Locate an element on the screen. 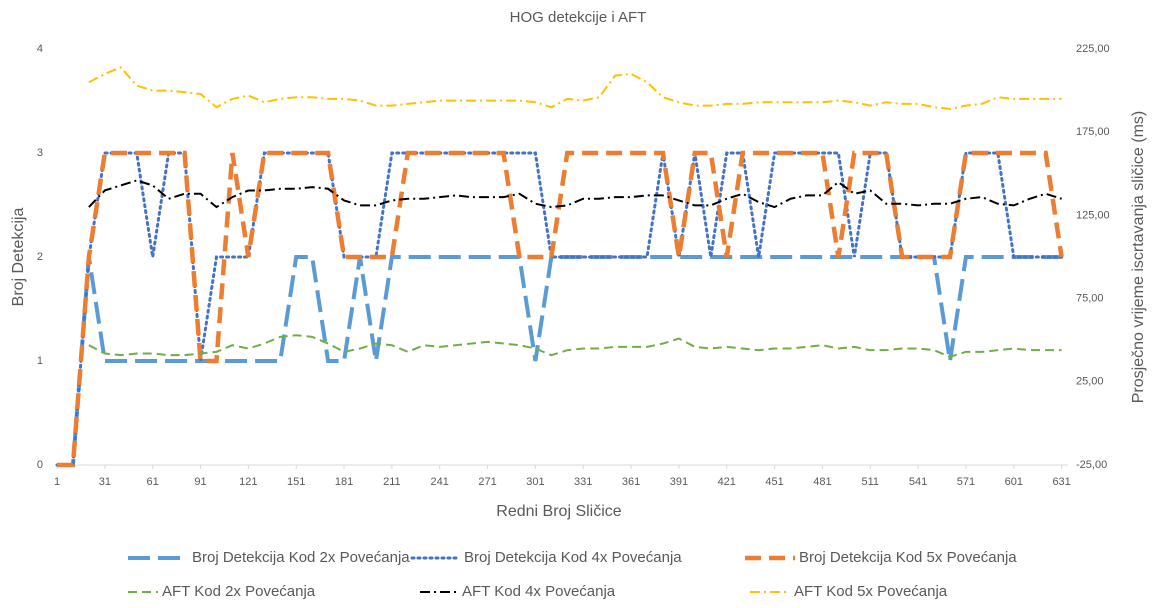 This screenshot has height=608, width=1157. legend-label: AFT Kod 5x Povećanja is located at coordinates (871, 591).